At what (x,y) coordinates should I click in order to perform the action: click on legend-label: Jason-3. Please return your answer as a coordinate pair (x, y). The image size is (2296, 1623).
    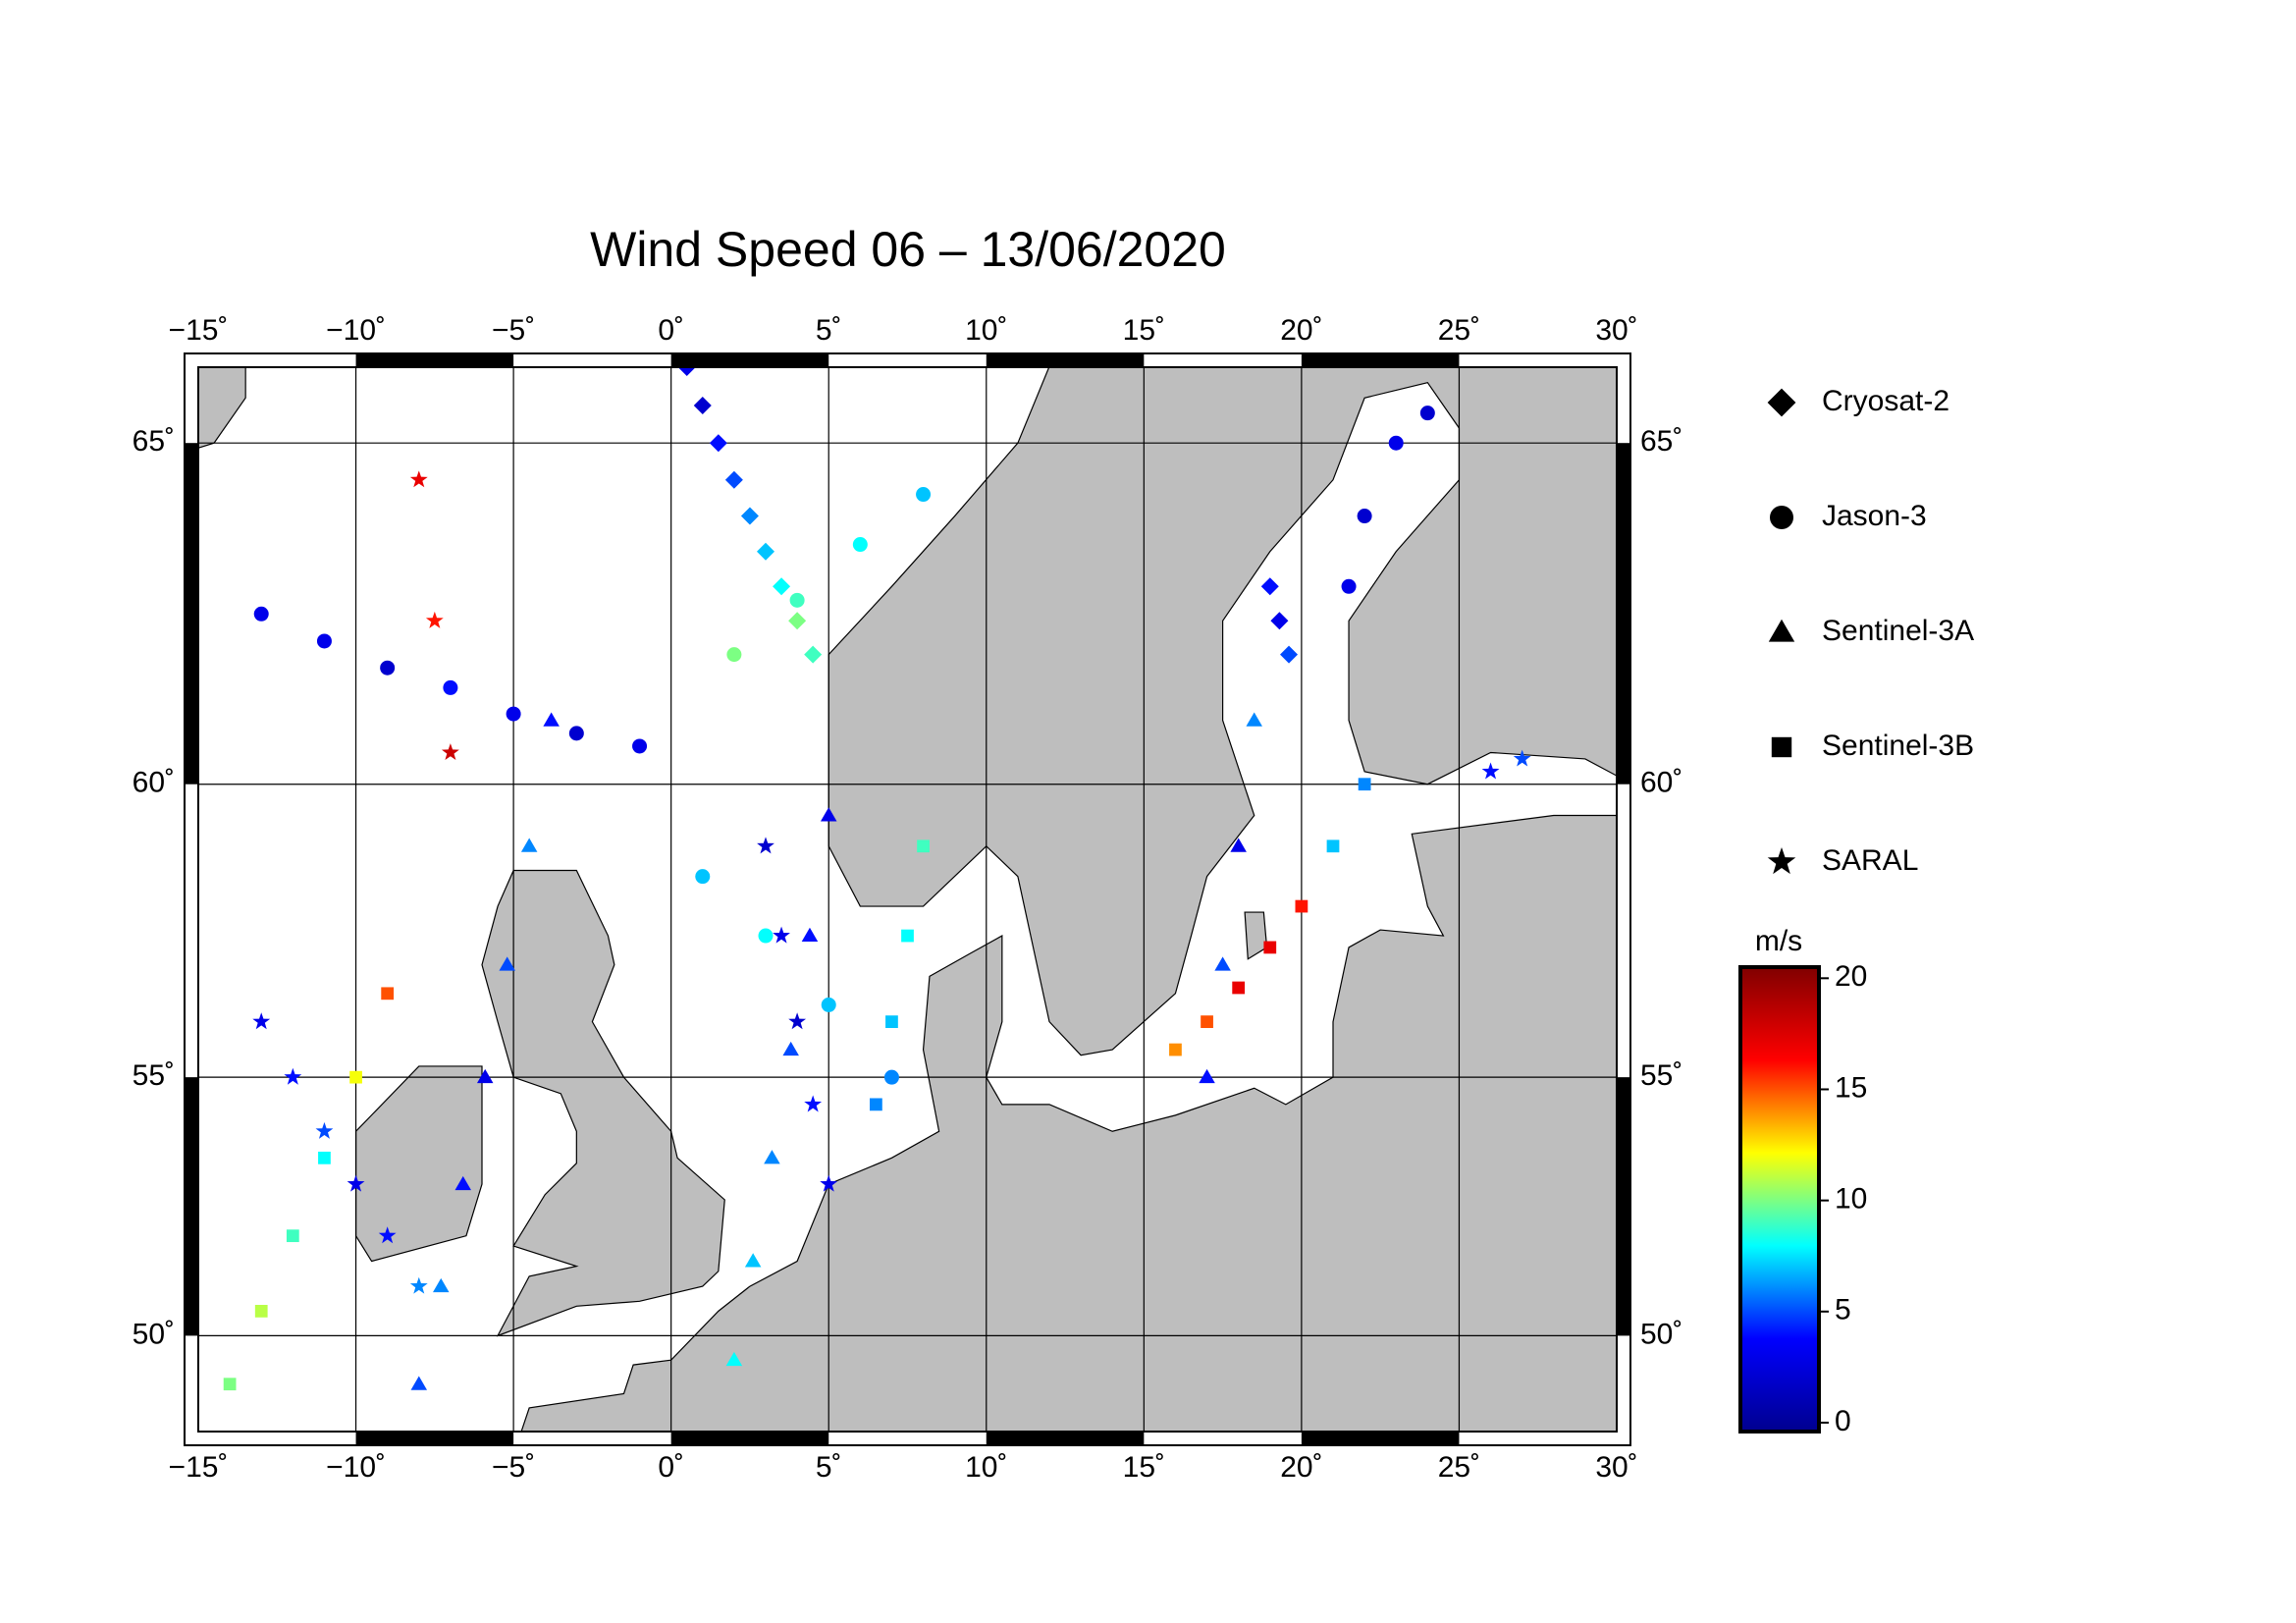
    Looking at the image, I should click on (1875, 516).